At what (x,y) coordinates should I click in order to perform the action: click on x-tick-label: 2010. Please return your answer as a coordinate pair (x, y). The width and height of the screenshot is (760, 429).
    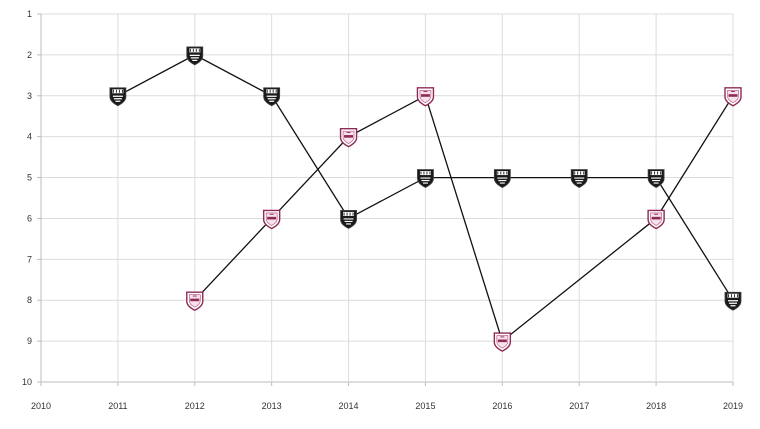
    Looking at the image, I should click on (41, 406).